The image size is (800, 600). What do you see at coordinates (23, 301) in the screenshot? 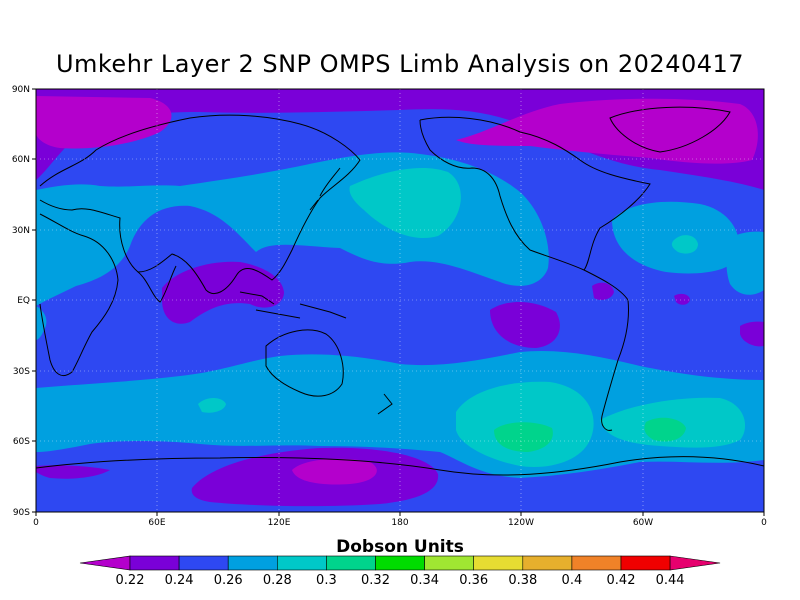
I see `lat-label-eq: EQ` at bounding box center [23, 301].